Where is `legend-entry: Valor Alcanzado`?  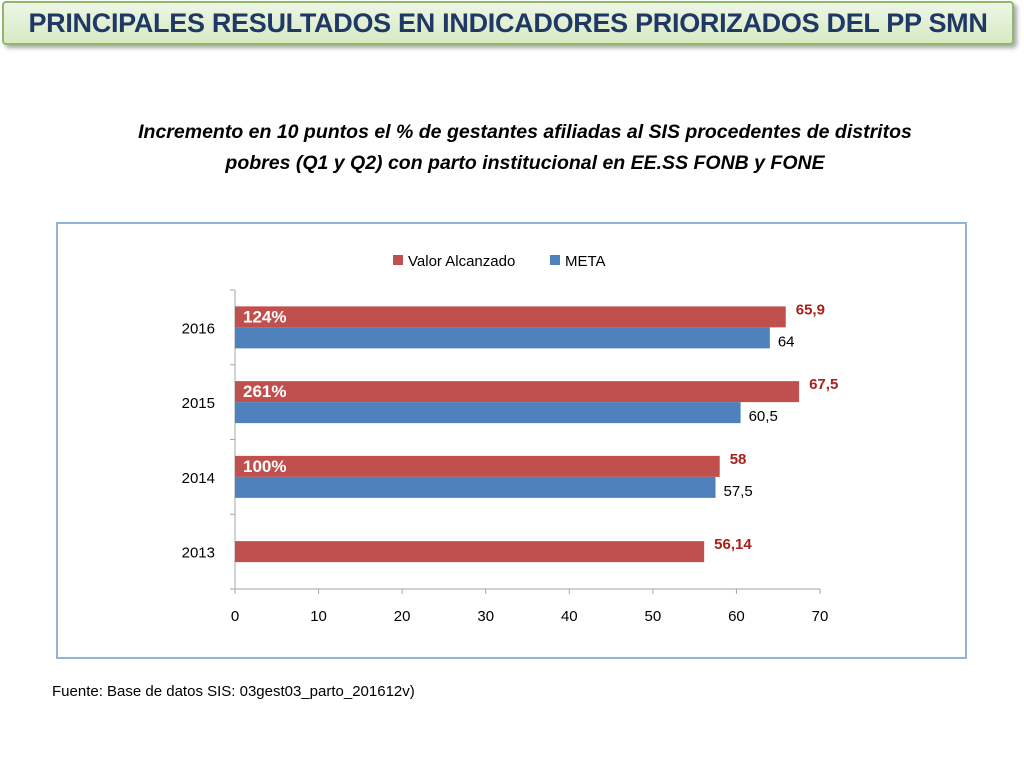 legend-entry: Valor Alcanzado is located at coordinates (461, 261).